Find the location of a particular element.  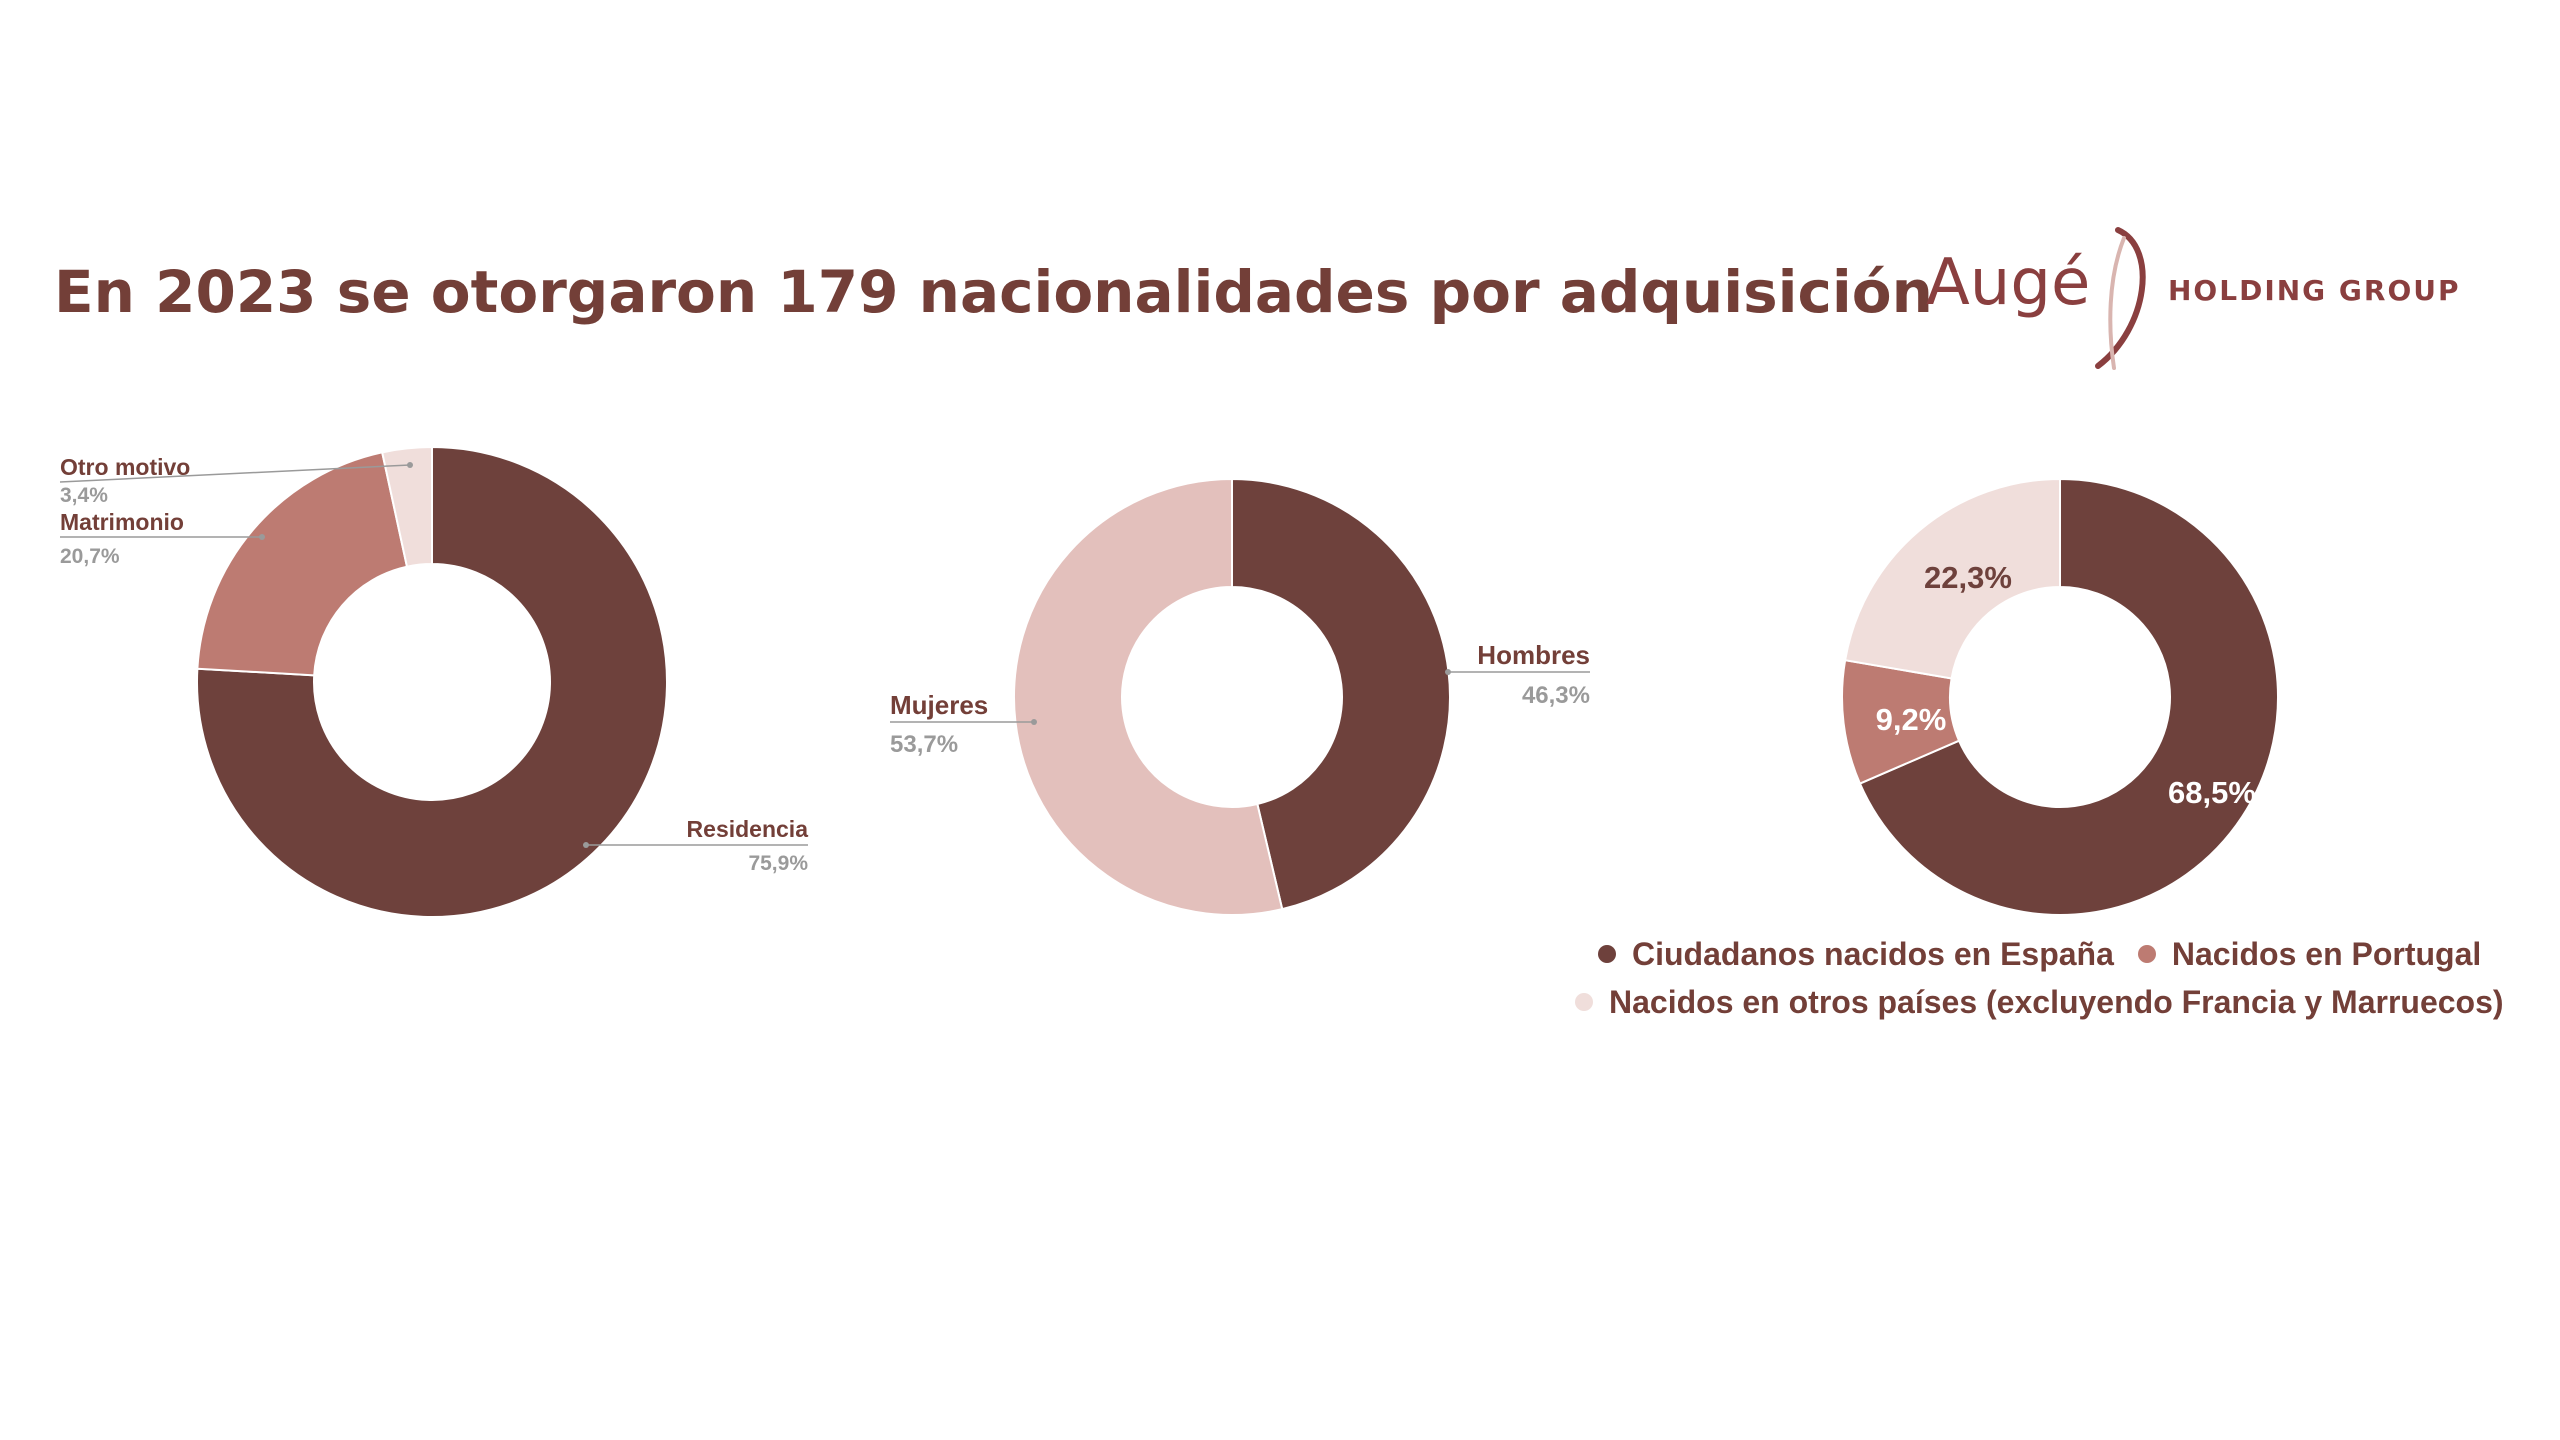

logo-wordmark: Augé is located at coordinates (2008, 283).